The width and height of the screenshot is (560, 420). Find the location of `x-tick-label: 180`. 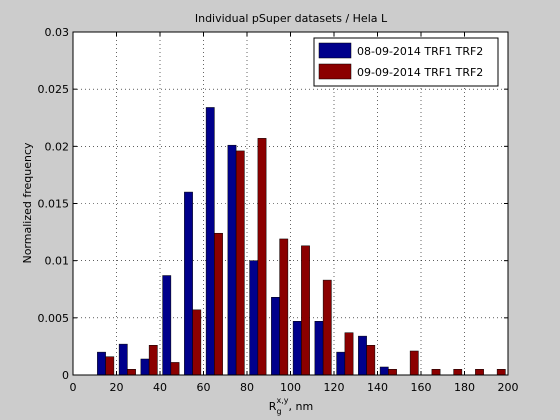

x-tick-label: 180 is located at coordinates (464, 387).